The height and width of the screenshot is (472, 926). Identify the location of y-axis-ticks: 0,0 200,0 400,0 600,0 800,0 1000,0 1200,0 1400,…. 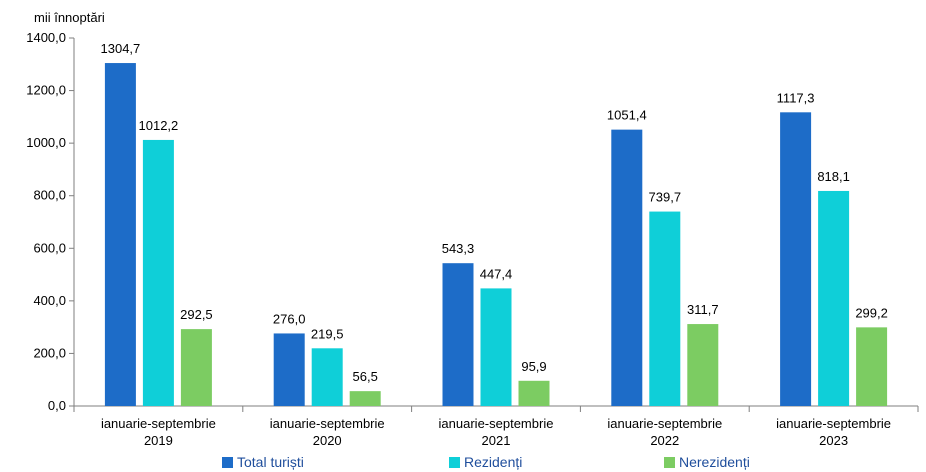
(50, 221).